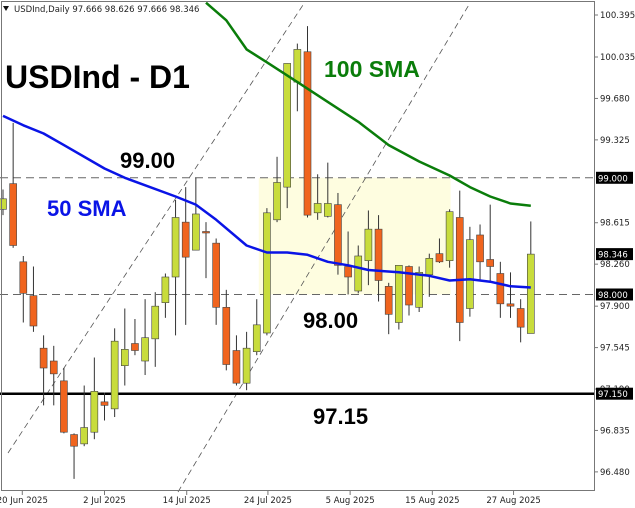  Describe the element at coordinates (615, 307) in the screenshot. I see `y-tick-label: 97.900` at that location.